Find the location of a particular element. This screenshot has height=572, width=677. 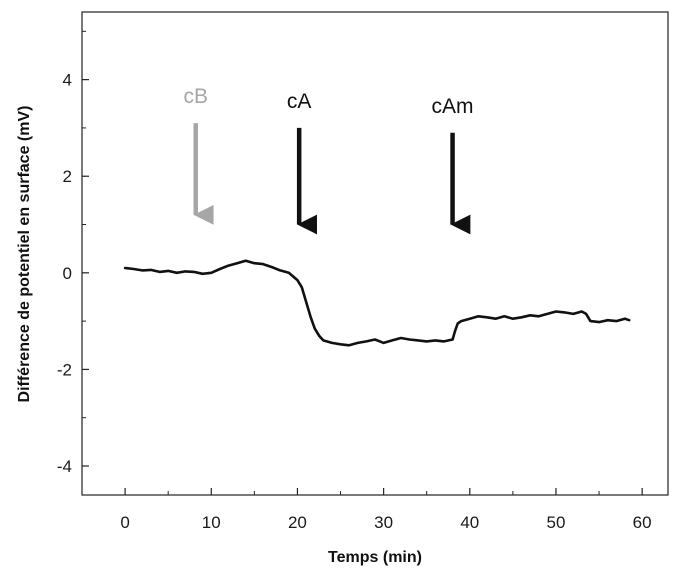

annotation-label-cB: cB is located at coordinates (195, 96).